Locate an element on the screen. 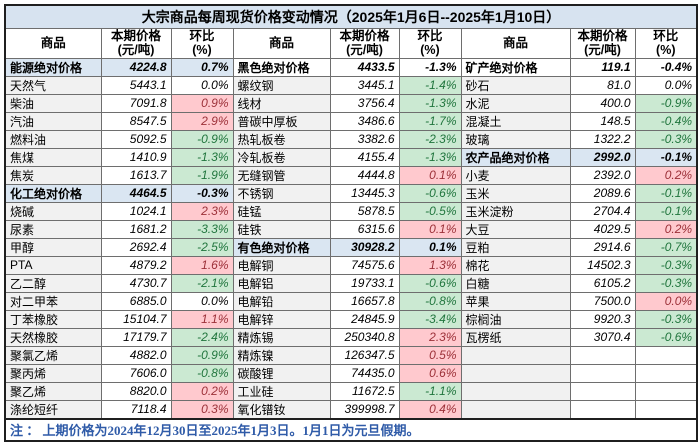  price-cell: 1322.2 is located at coordinates (602, 139).